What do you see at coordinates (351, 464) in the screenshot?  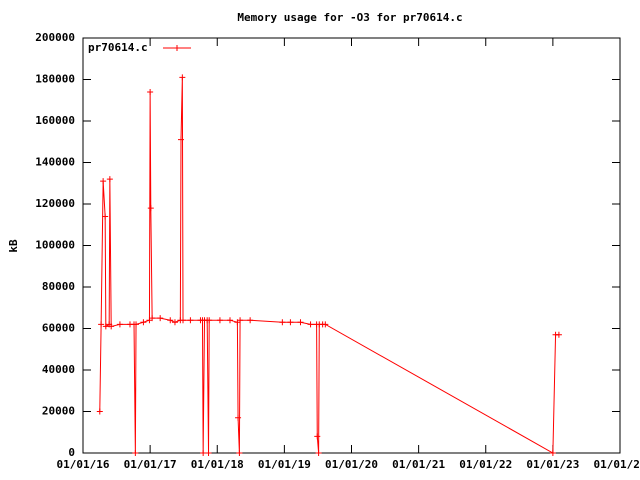 I see `x-tick-label: 01/01/20` at bounding box center [351, 464].